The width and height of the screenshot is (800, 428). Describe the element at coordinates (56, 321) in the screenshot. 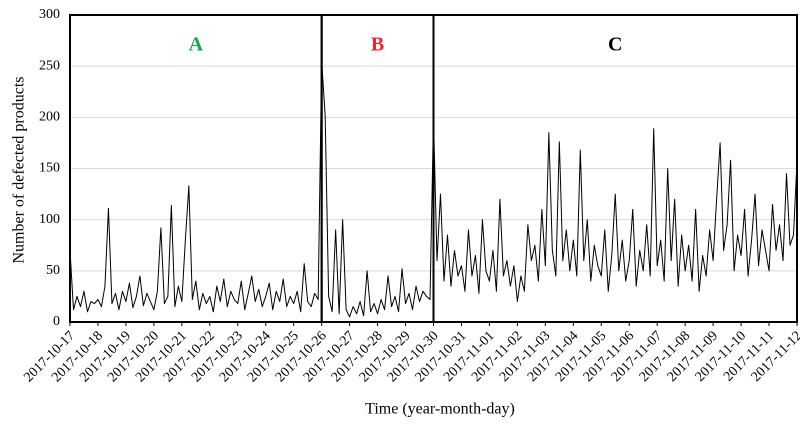

I see `y-tick-label: 0` at that location.